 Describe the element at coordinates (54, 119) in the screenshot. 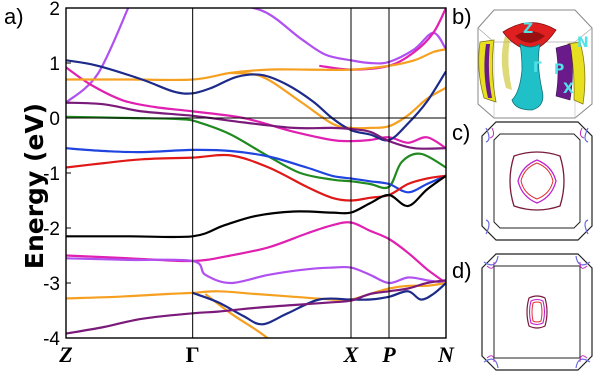

I see `y-tick-label: 0` at that location.